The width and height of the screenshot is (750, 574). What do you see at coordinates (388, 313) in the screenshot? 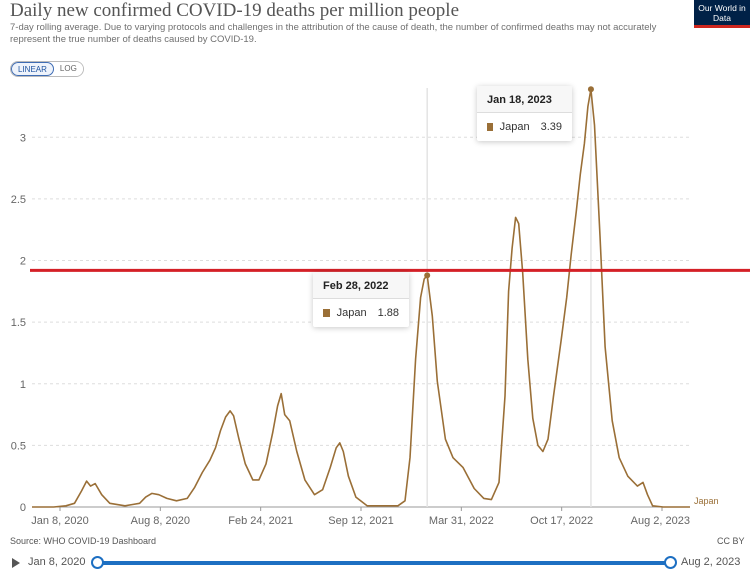
I see `tooltip-value: 1.88` at bounding box center [388, 313].